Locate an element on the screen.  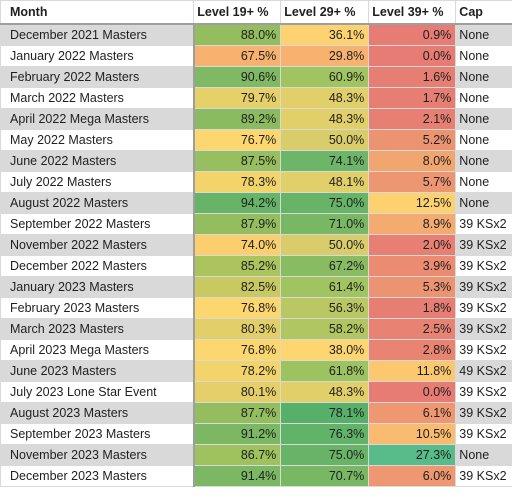
cell-level19: 74.0% is located at coordinates (237, 245).